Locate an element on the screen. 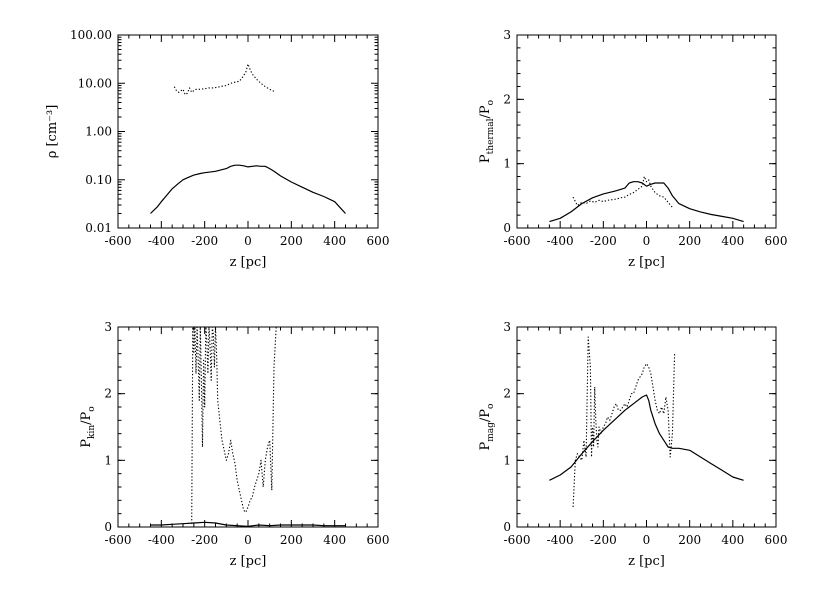 This screenshot has width=830, height=598. y-tick-label: 1.00 is located at coordinates (98, 132).